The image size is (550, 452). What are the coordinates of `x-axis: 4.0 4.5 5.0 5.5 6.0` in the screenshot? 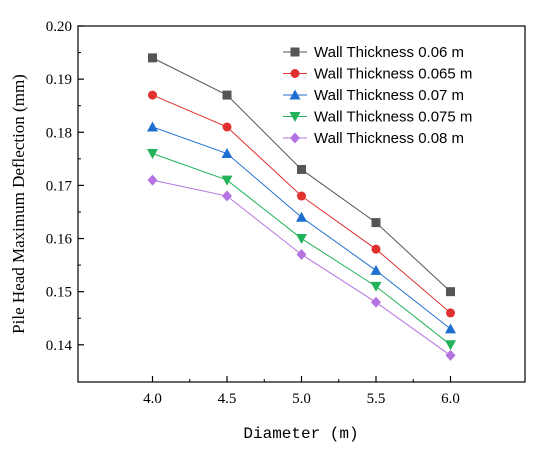 It's located at (301, 391).